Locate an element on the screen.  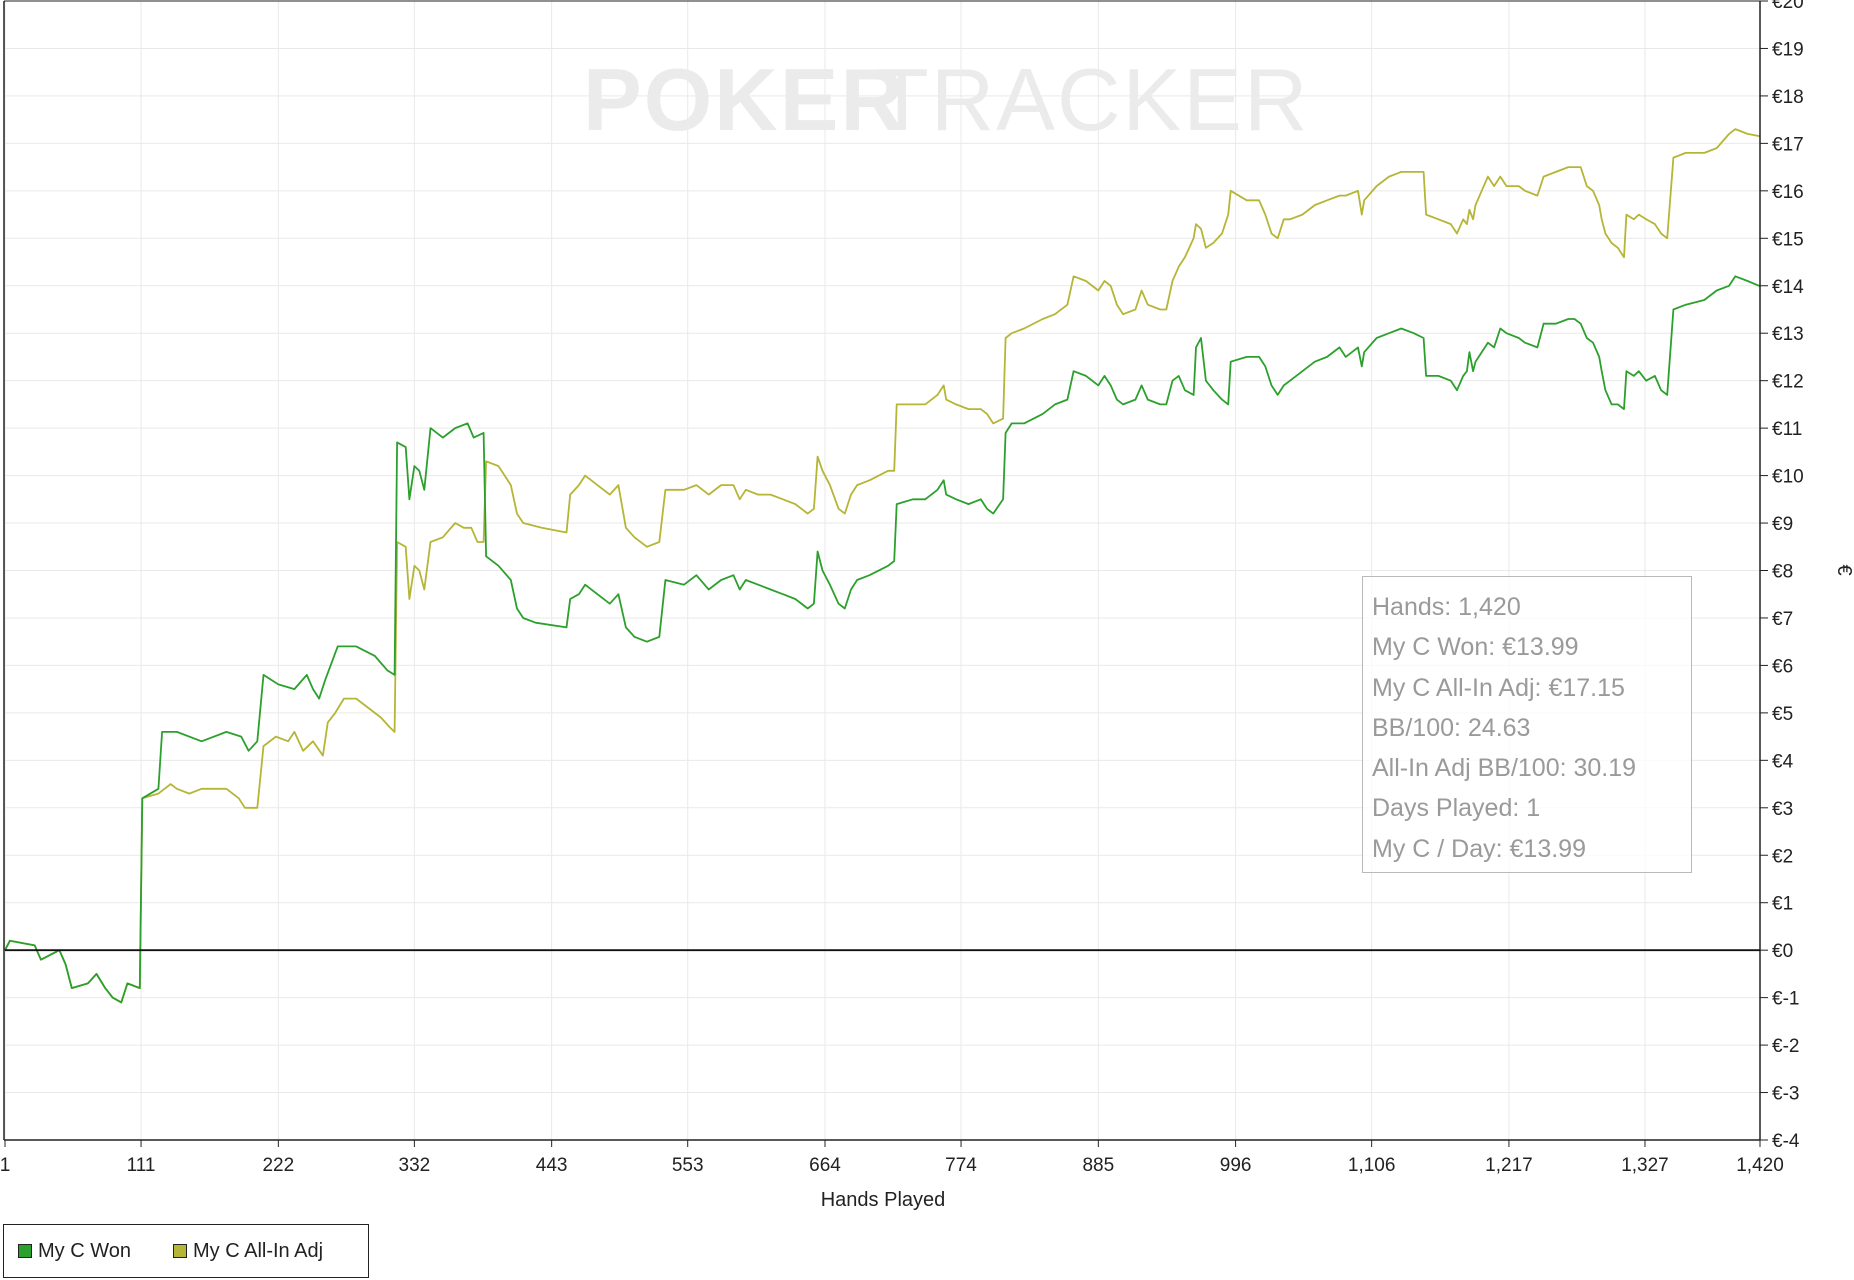
x-tick-label: 996 is located at coordinates (1236, 1165).